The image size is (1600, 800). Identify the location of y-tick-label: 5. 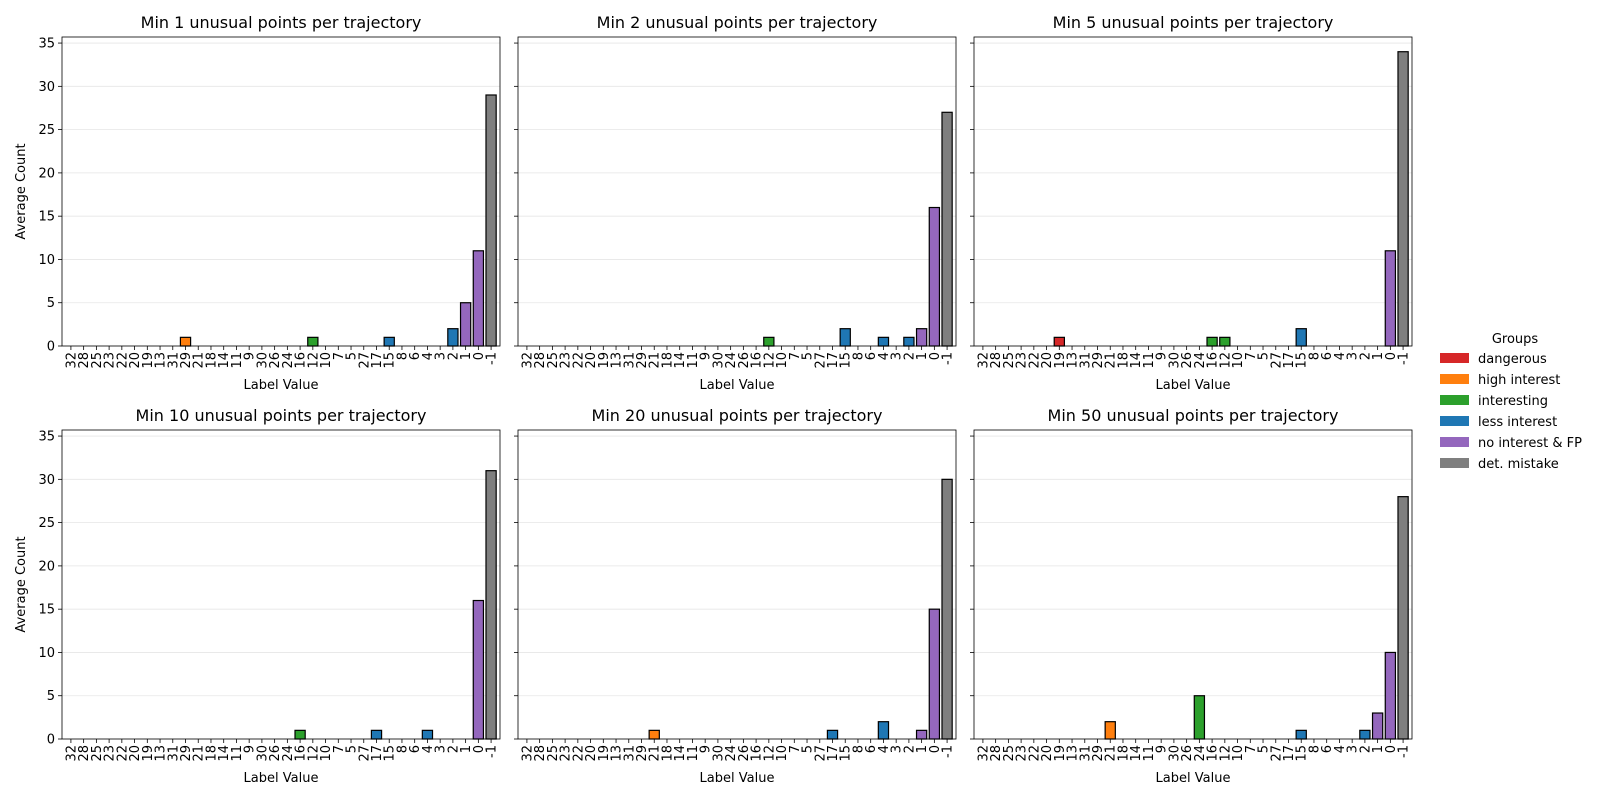
(51, 696).